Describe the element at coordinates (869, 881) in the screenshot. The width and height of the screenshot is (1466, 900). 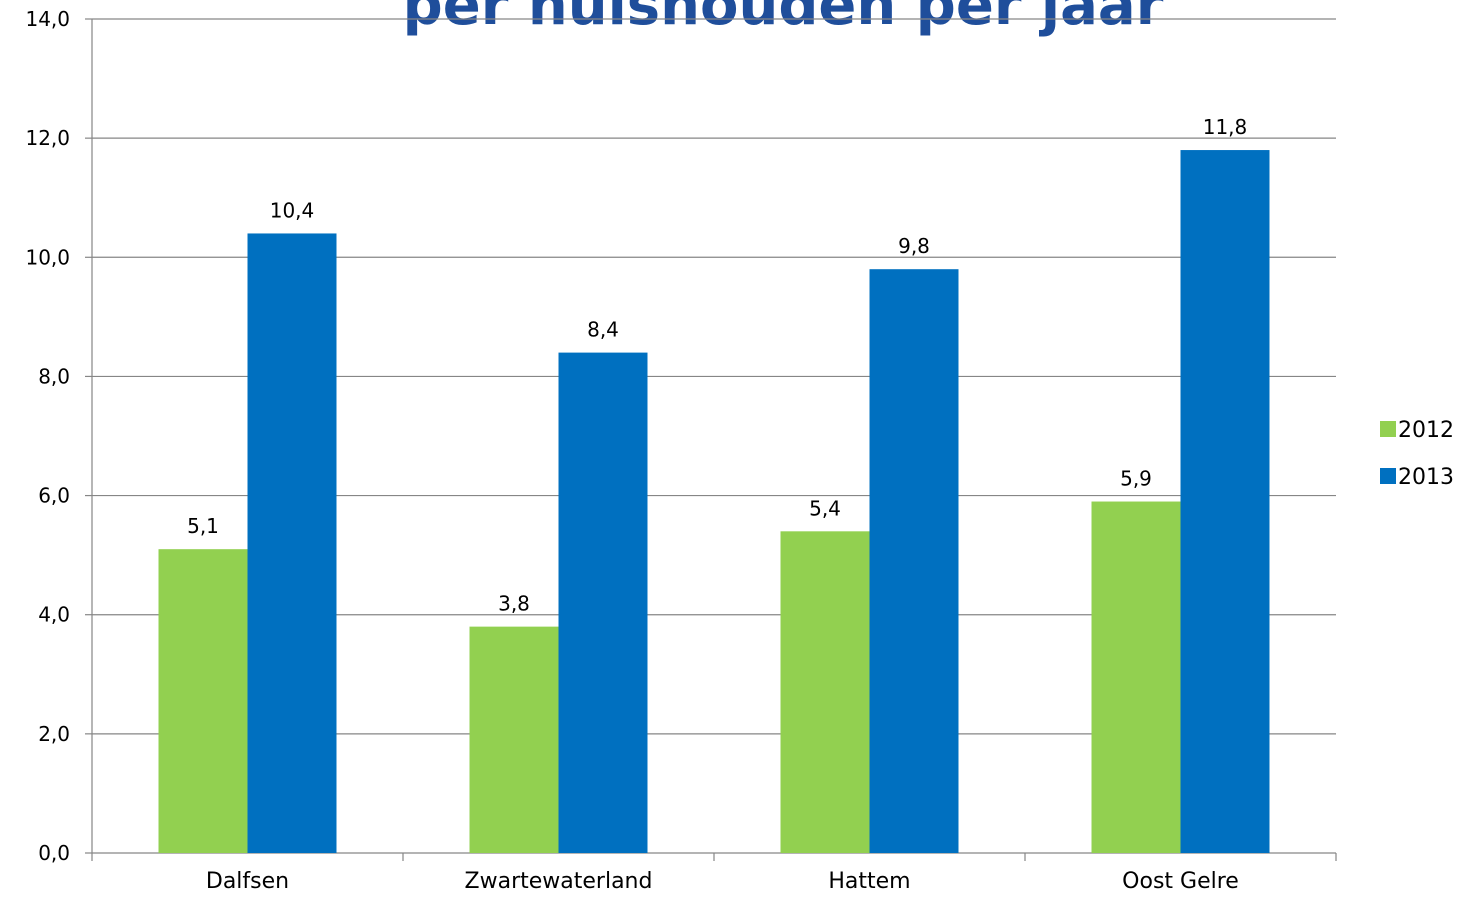
I see `x-tick-label: Hattem` at that location.